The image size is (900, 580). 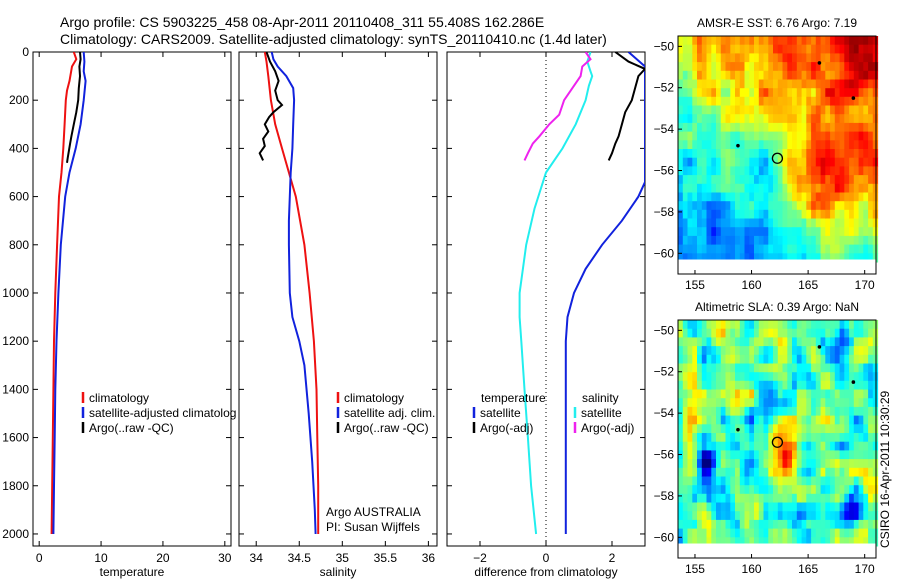 What do you see at coordinates (68, 293) in the screenshot?
I see `series-group` at bounding box center [68, 293].